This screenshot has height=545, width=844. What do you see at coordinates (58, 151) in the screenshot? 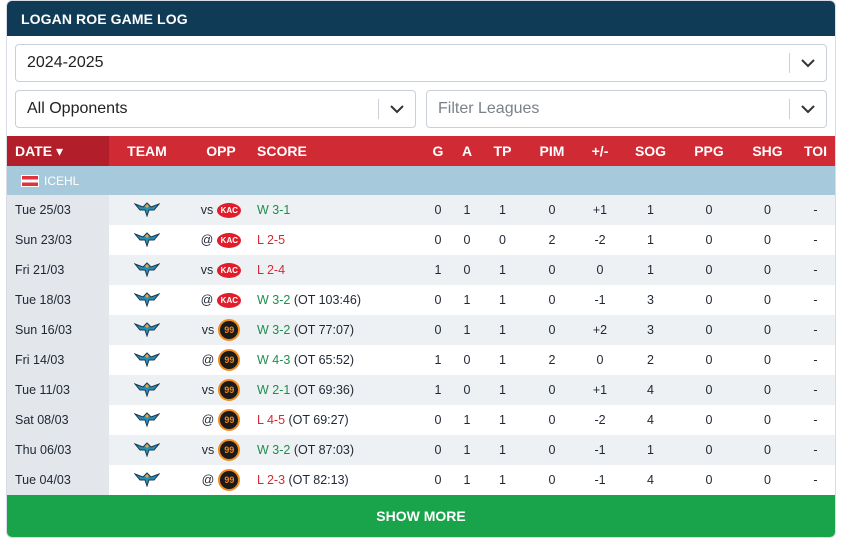
I see `col-date: DATE ▾` at bounding box center [58, 151].